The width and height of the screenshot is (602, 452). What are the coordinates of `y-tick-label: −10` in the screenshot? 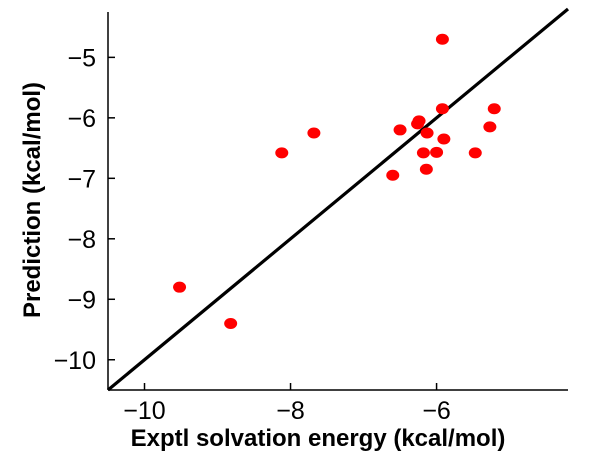 It's located at (75, 361).